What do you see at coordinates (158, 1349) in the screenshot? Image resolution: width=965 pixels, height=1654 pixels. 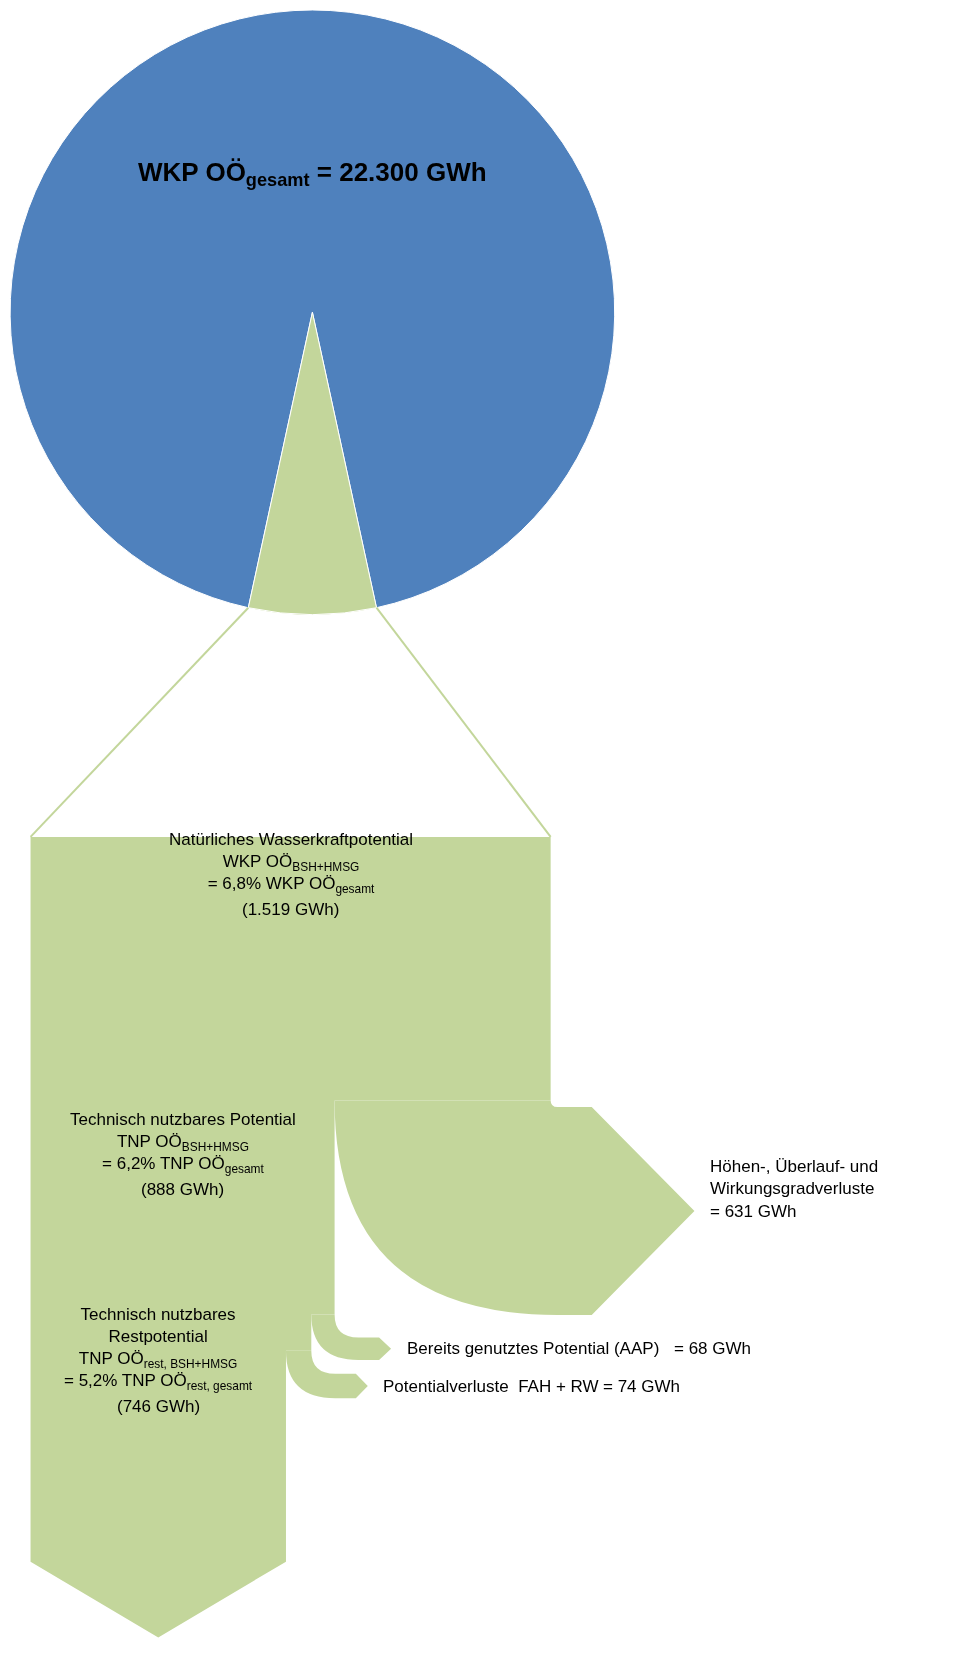 I see `category-label: Technisch nutzbares Restpotential TNP OÖ$_{rest, BSH+HMSG}$ = 5,2% TNP OÖ$_{rest, gesamt}$` at bounding box center [158, 1349].